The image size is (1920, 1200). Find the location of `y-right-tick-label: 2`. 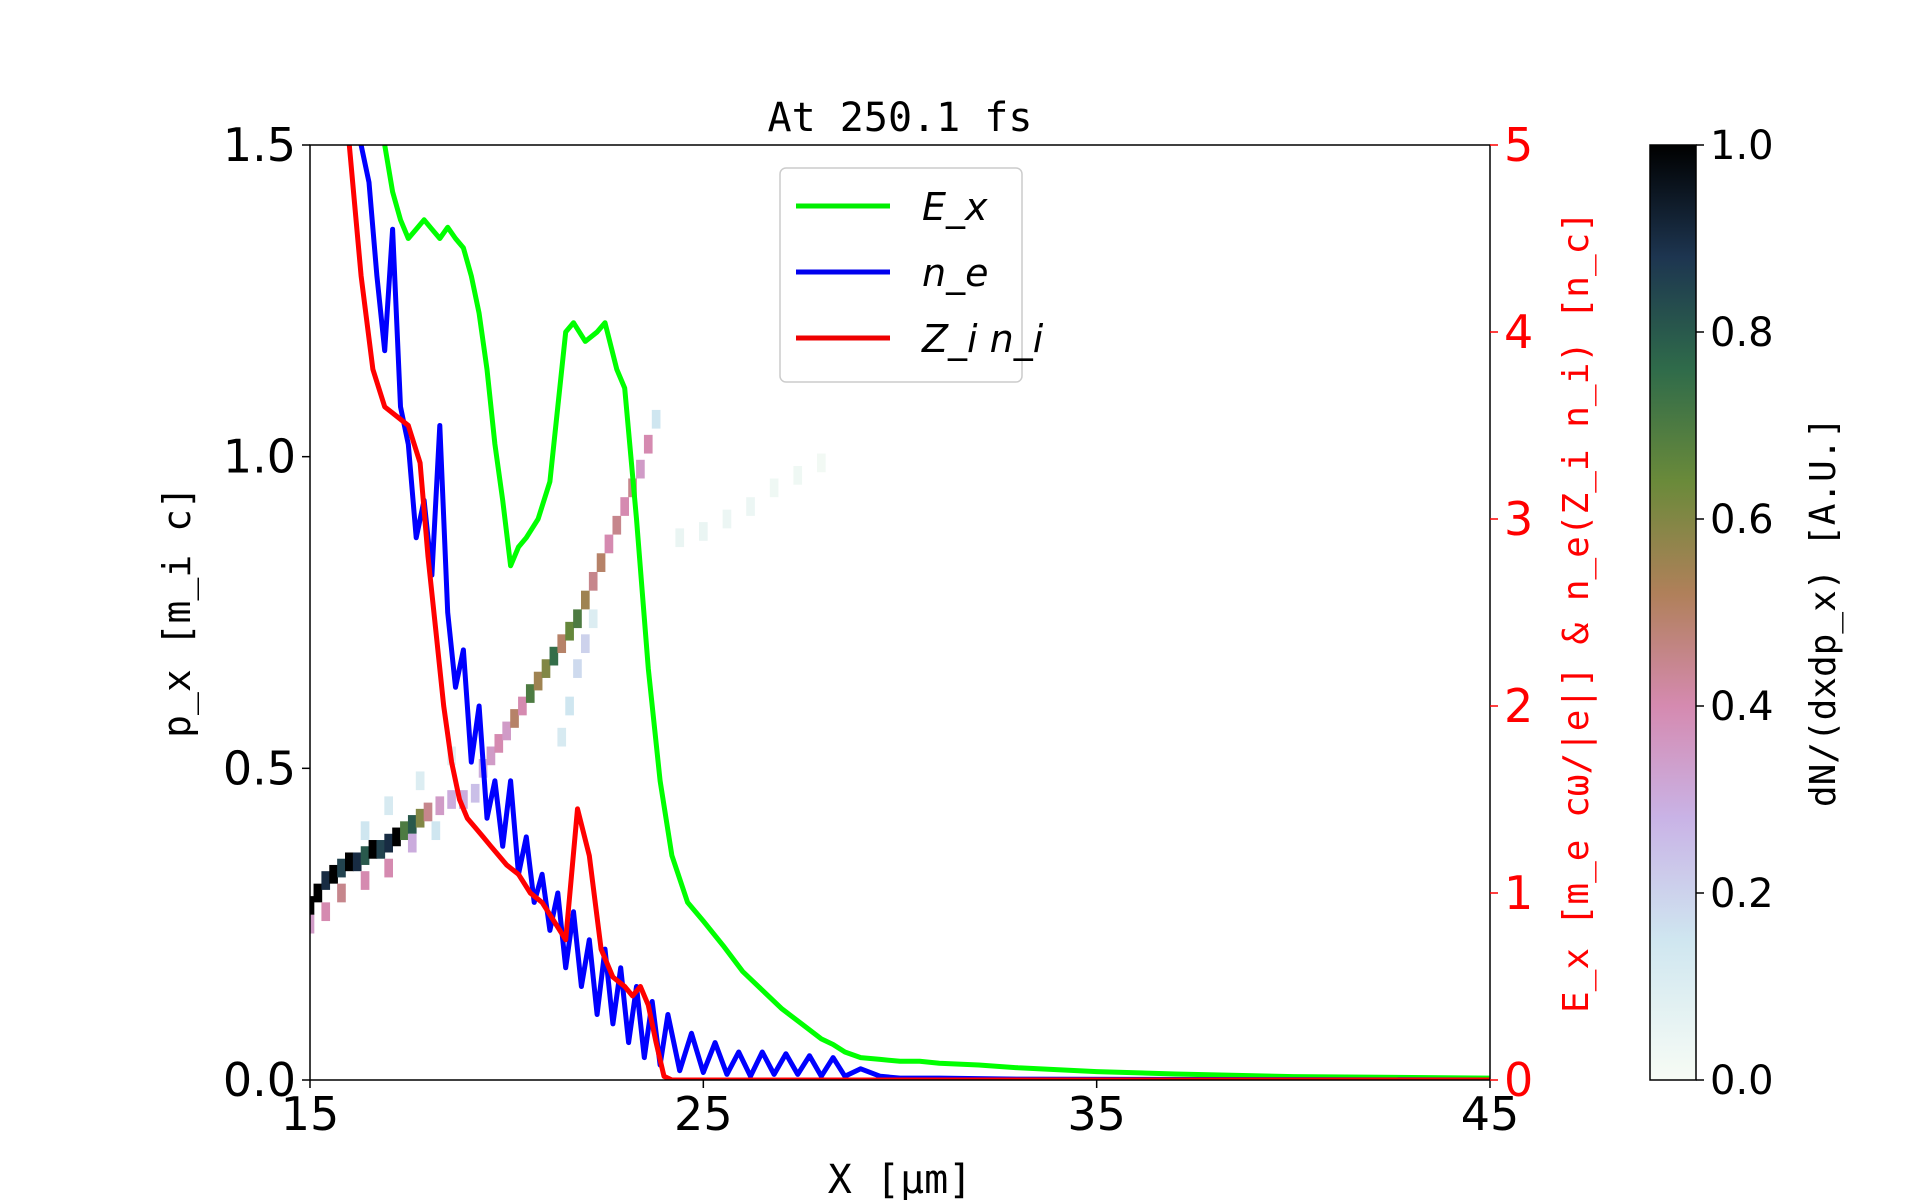

y-right-tick-label: 2 is located at coordinates (1518, 706).